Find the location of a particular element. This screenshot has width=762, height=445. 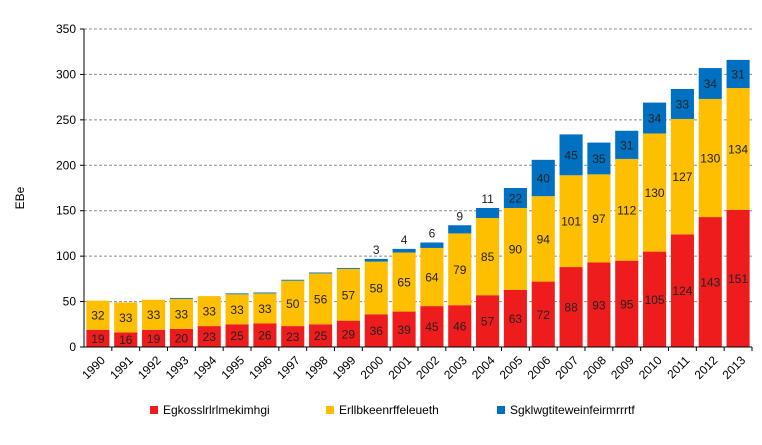

data-label: 57 is located at coordinates (488, 322).